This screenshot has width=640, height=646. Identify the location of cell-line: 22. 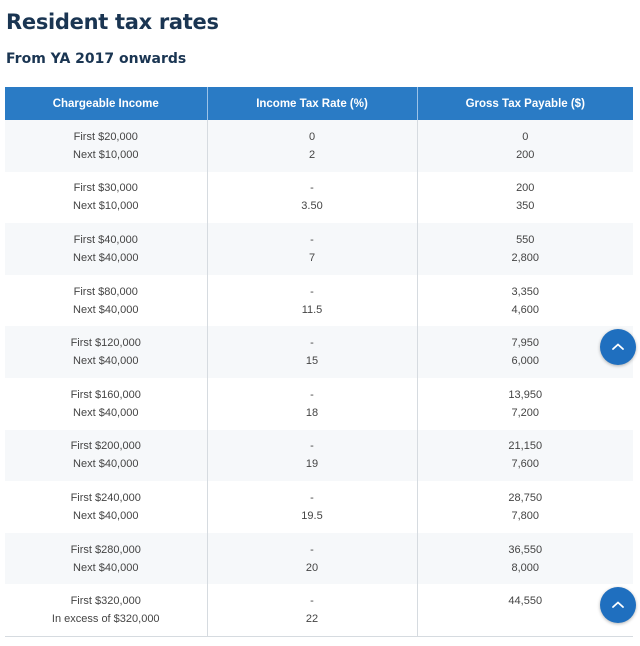
(312, 619).